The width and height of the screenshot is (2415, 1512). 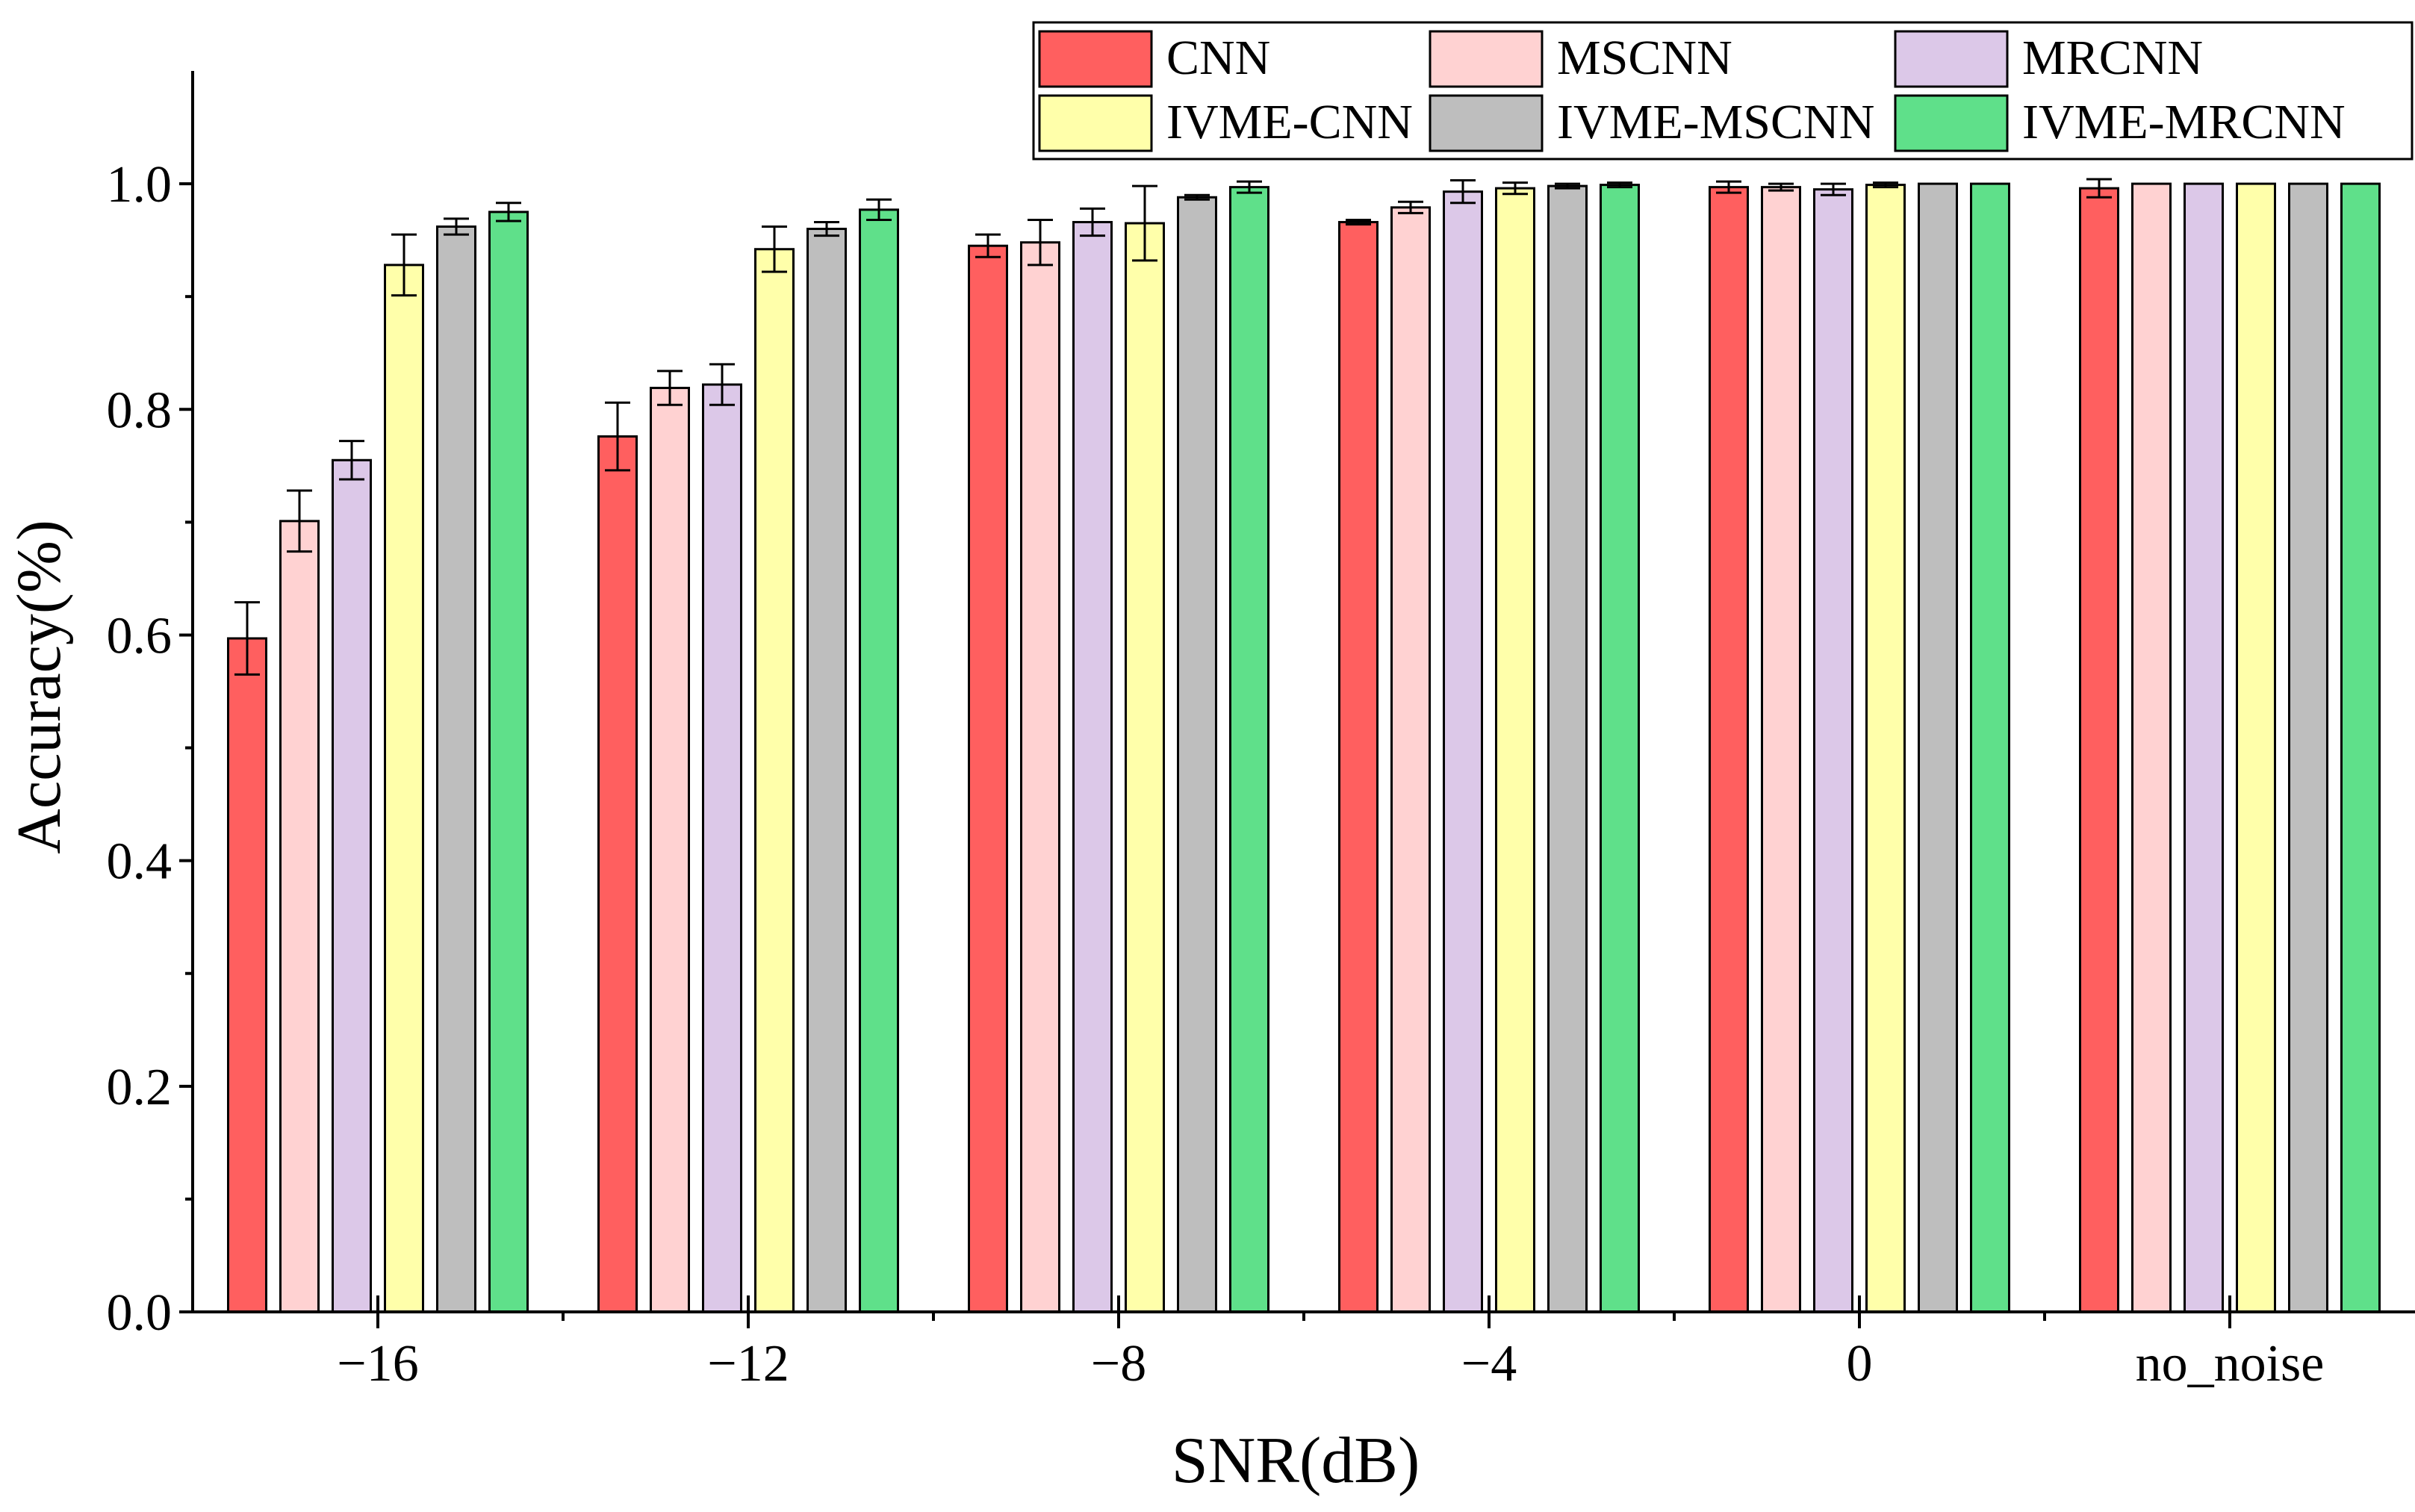 What do you see at coordinates (139, 1313) in the screenshot?
I see `y-tick-label: 0.0` at bounding box center [139, 1313].